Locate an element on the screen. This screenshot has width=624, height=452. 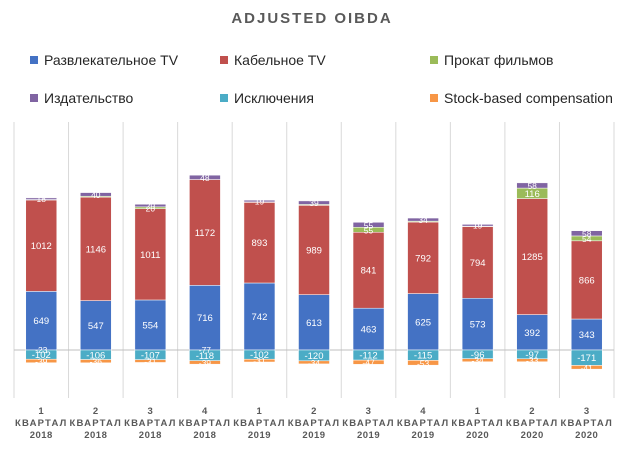
data-label: 1011 is located at coordinates (150, 255).